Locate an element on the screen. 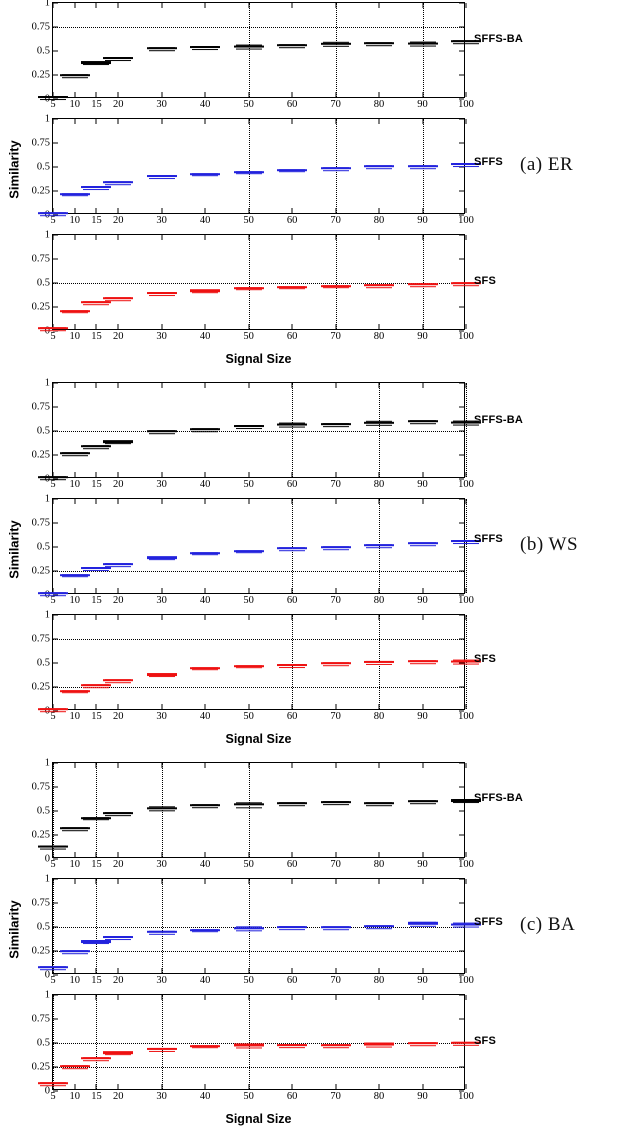 The image size is (640, 1139). box-marker is located at coordinates (248, 805).